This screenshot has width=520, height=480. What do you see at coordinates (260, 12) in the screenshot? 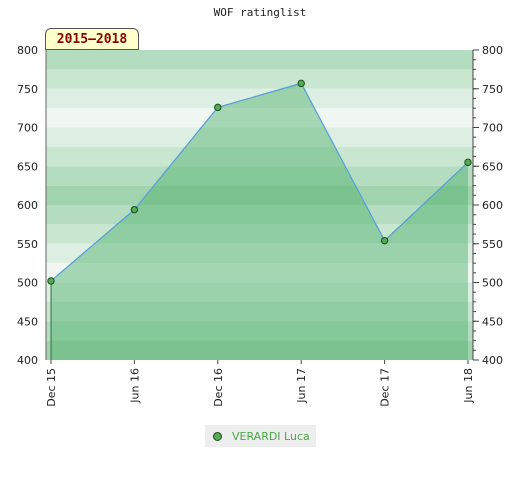
I see `chart-title: WOF ratinglist` at bounding box center [260, 12].